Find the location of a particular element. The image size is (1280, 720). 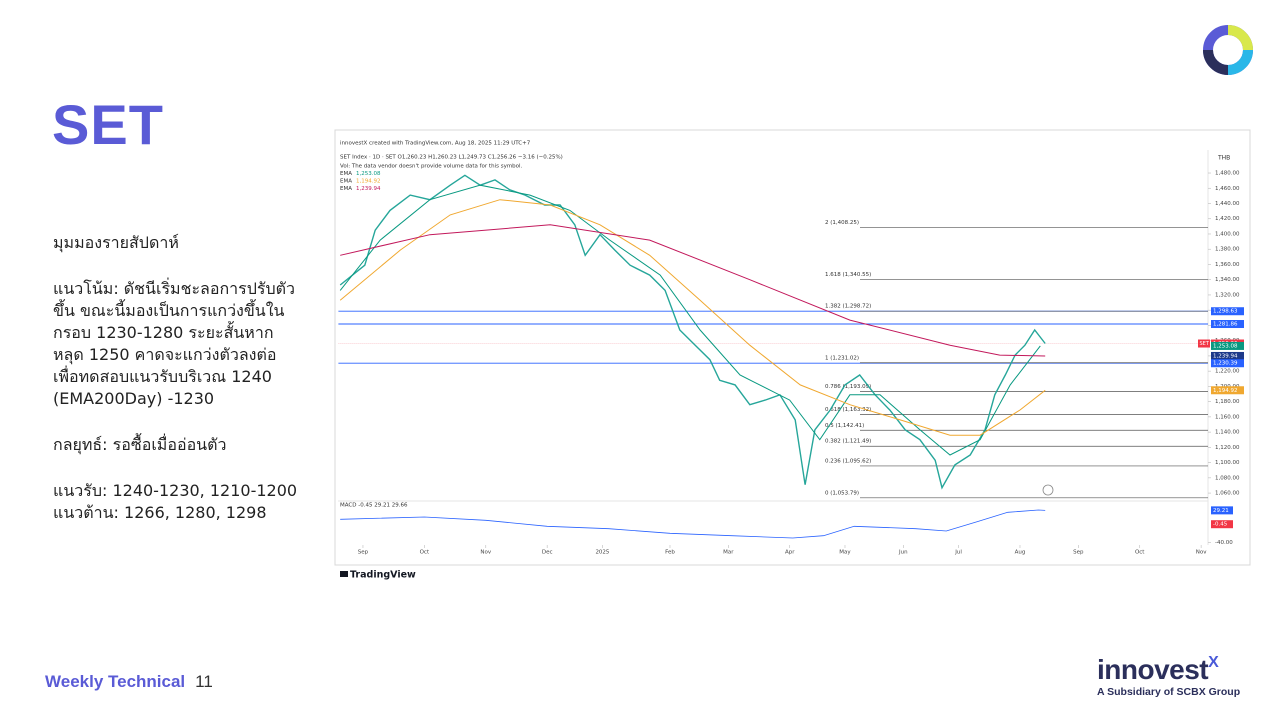

fib-label: 0 (1,053.79) is located at coordinates (842, 493).